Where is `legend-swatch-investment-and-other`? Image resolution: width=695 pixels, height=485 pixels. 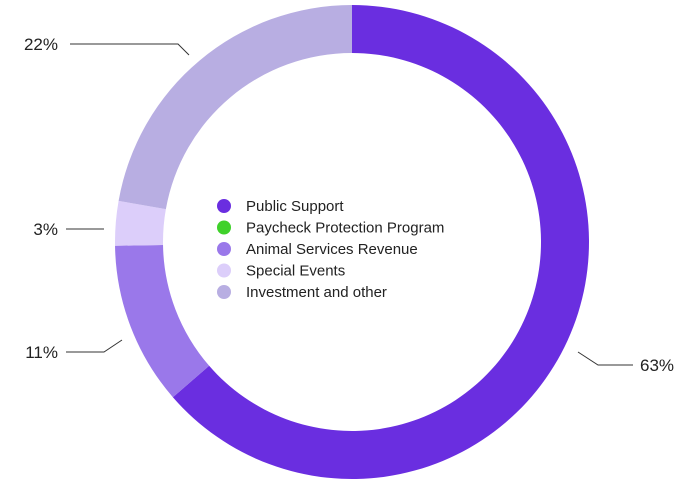 legend-swatch-investment-and-other is located at coordinates (224, 292).